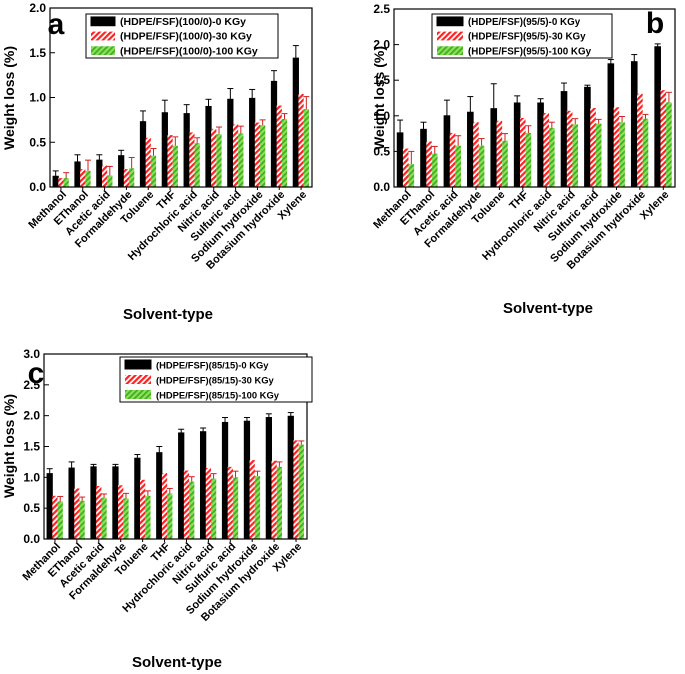 The width and height of the screenshot is (685, 674). Describe the element at coordinates (168, 314) in the screenshot. I see `x-axis-title-a: Solvent-type` at that location.